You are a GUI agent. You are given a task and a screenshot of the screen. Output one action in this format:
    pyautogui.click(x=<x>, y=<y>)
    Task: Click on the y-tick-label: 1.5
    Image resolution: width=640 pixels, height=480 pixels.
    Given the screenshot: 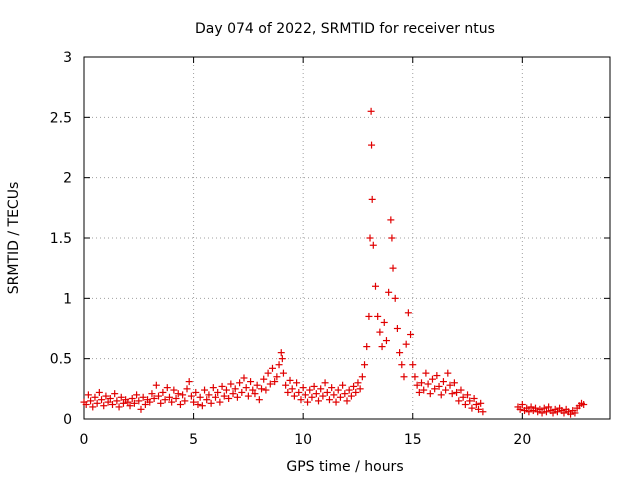 What is the action you would take?
    pyautogui.click(x=61, y=239)
    